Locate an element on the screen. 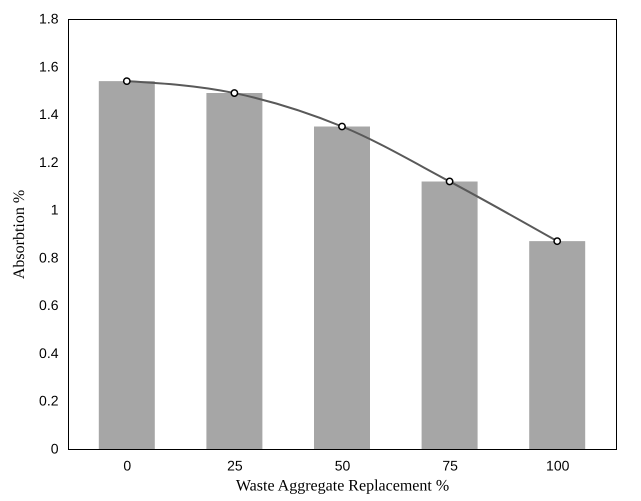  x-tick-label: 0 is located at coordinates (127, 466).